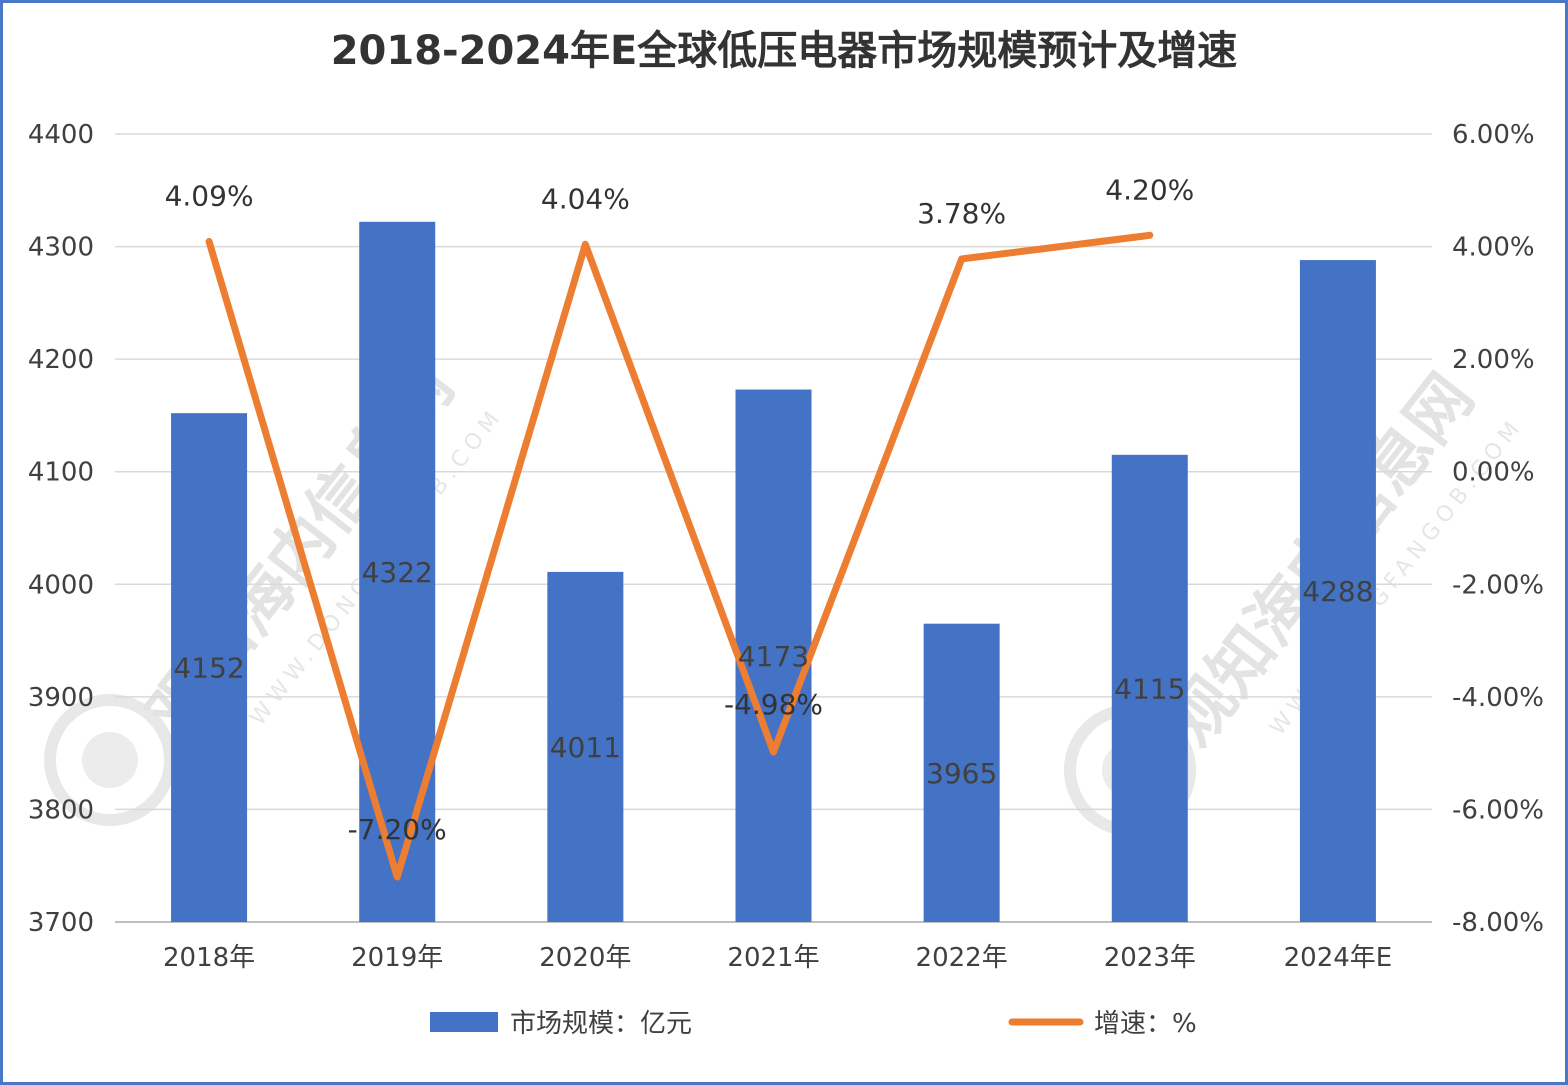 This screenshot has height=1085, width=1568. I want to click on y-left-tick-label: 4300, so click(61, 248).